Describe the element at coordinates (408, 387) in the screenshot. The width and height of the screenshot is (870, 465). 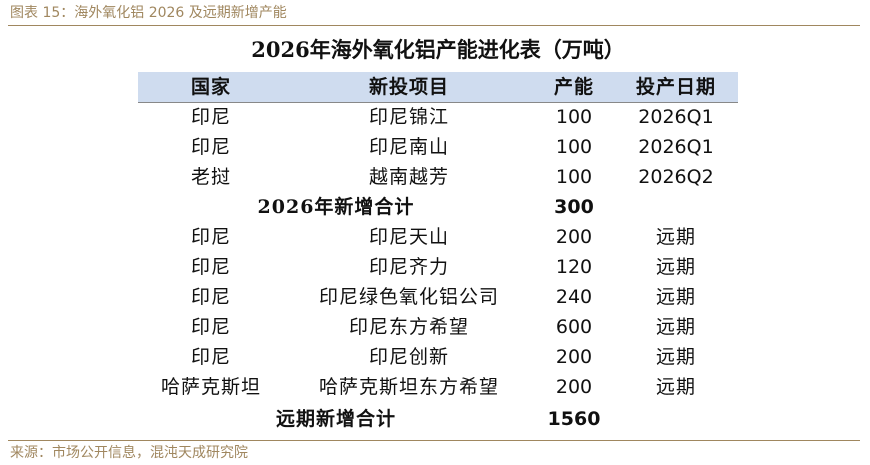
I see `cell-project: 哈萨克斯坦东方希望` at that location.